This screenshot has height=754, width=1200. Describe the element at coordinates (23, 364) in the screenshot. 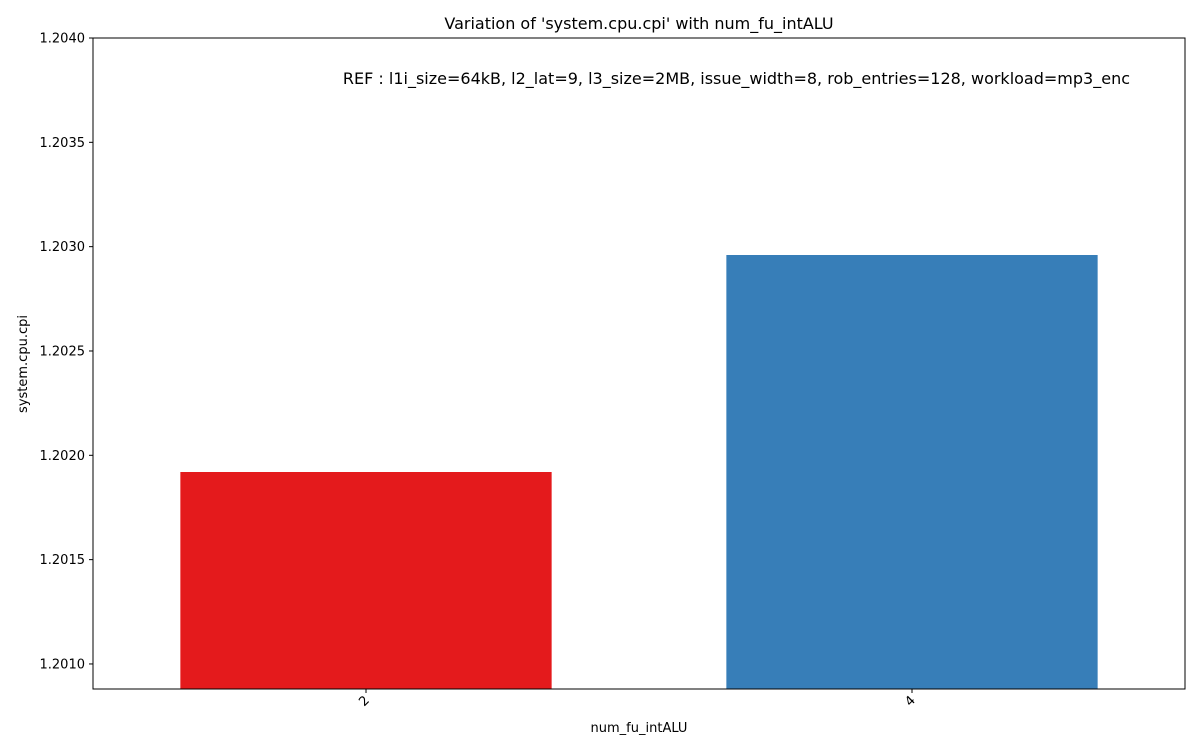

I see `y-axis-label: system.cpu.cpi` at that location.